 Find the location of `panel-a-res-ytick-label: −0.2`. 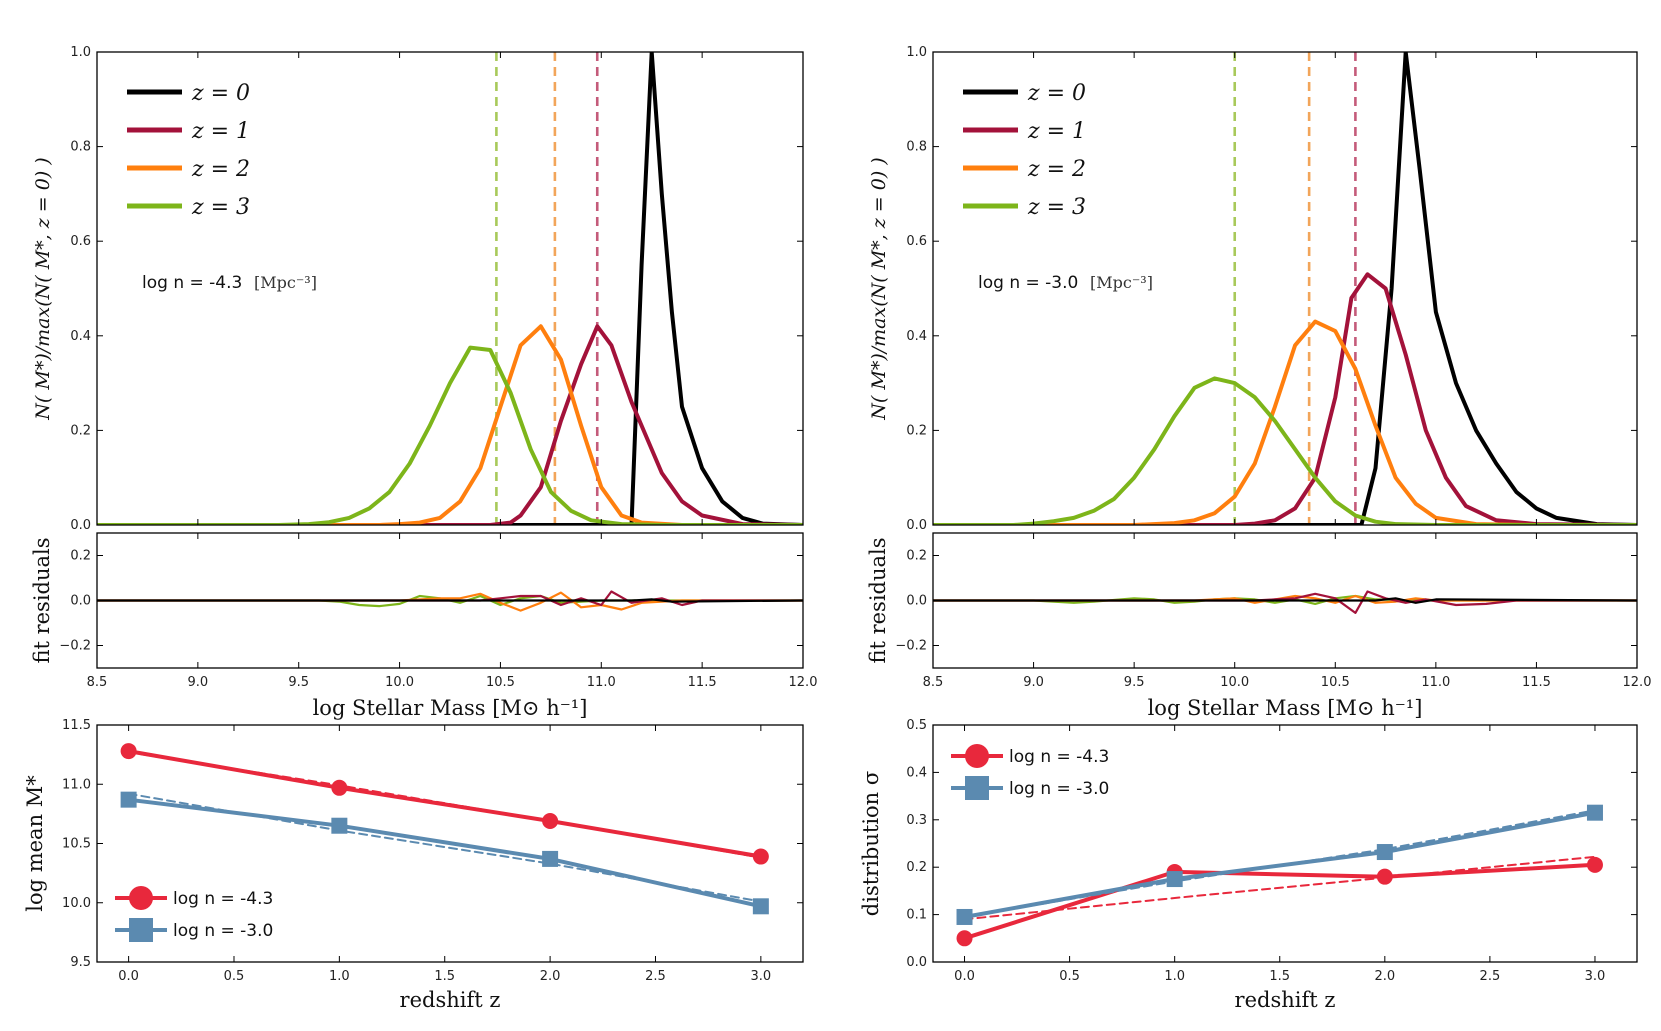

panel-a-res-ytick-label: −0.2 is located at coordinates (75, 646).